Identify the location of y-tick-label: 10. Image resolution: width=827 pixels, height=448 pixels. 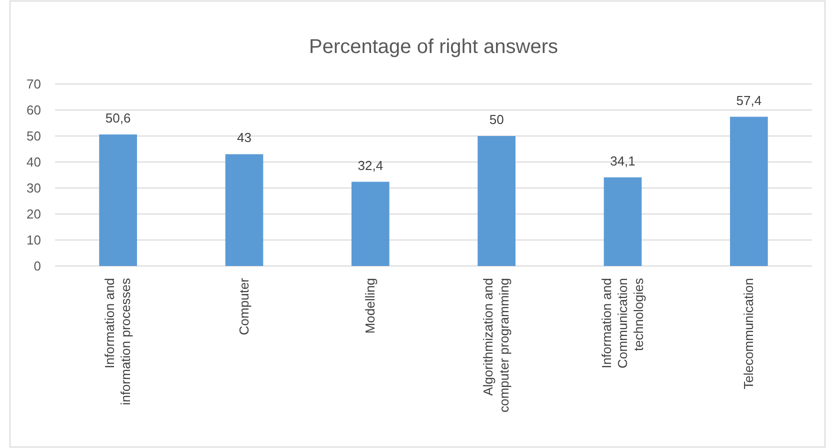
(33, 240).